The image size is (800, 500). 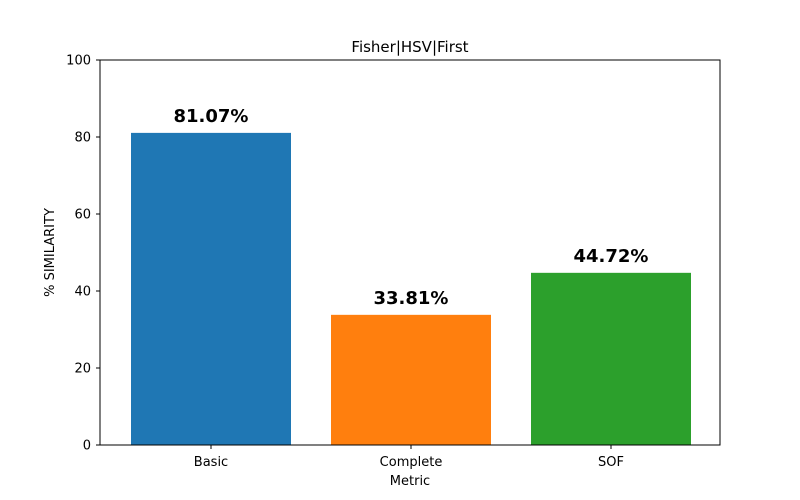 I want to click on data-label-sof: 44.72%, so click(x=611, y=256).